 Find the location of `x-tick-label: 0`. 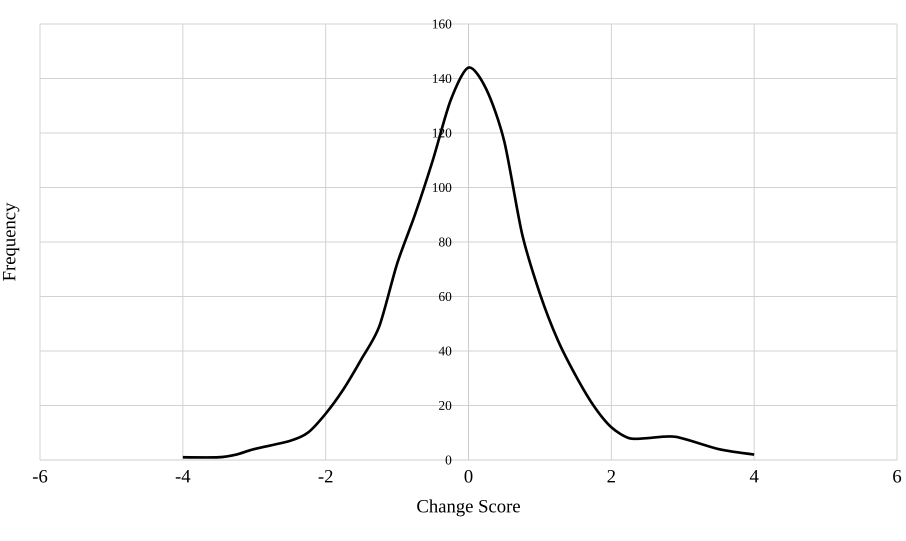

x-tick-label: 0 is located at coordinates (468, 476).